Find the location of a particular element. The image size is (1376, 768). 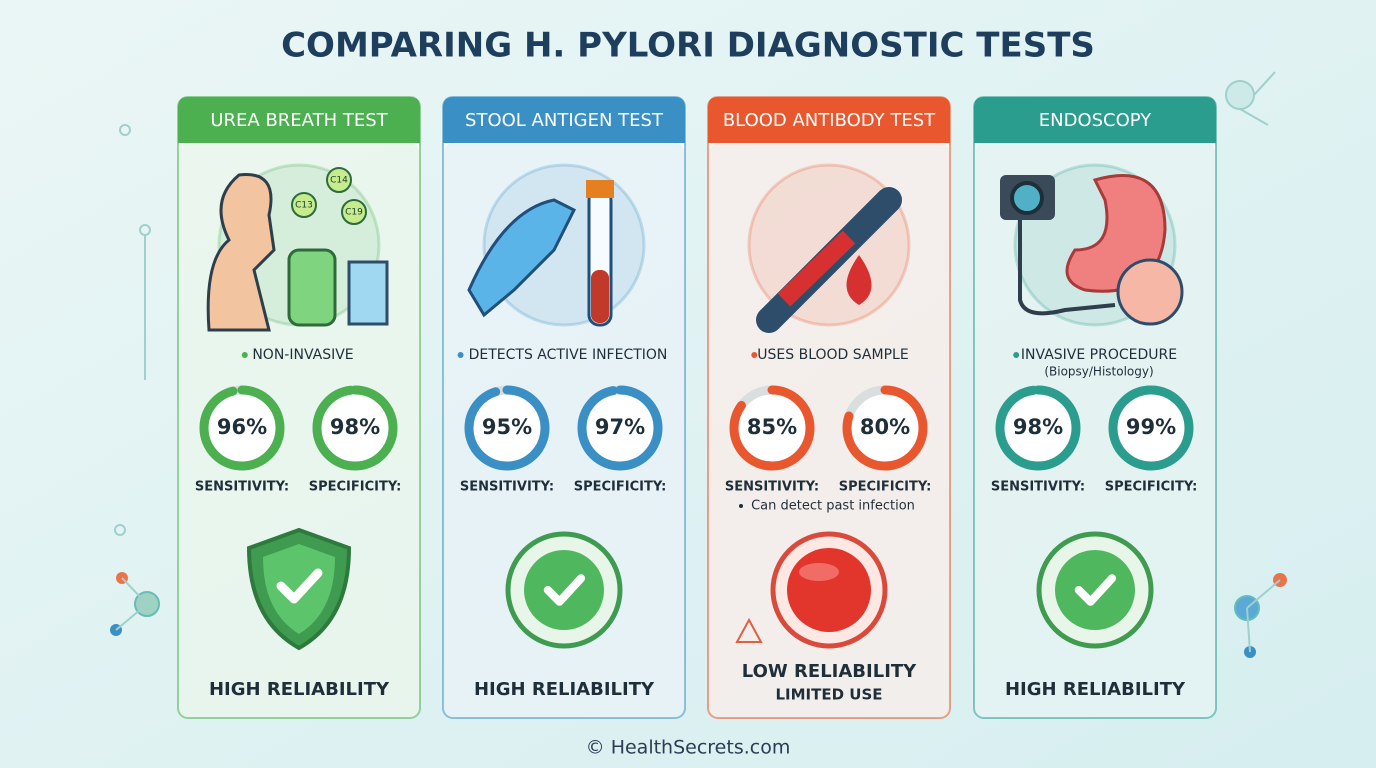

glove is located at coordinates (522, 258).